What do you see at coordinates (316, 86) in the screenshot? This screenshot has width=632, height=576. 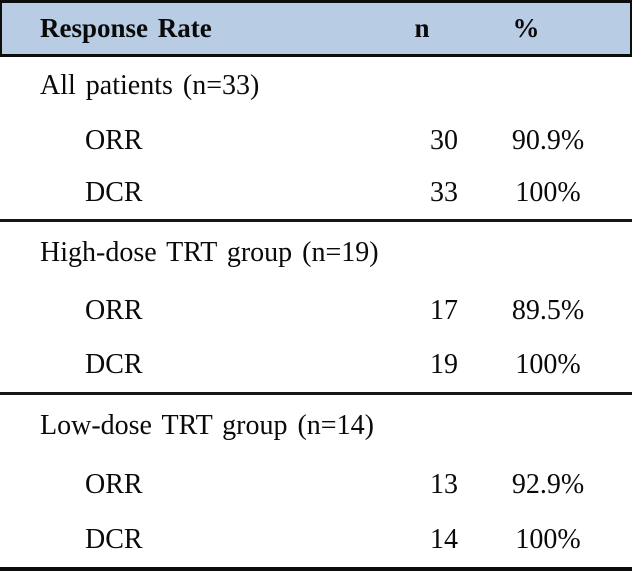 I see `section-title-row: All patients (n=33)` at bounding box center [316, 86].